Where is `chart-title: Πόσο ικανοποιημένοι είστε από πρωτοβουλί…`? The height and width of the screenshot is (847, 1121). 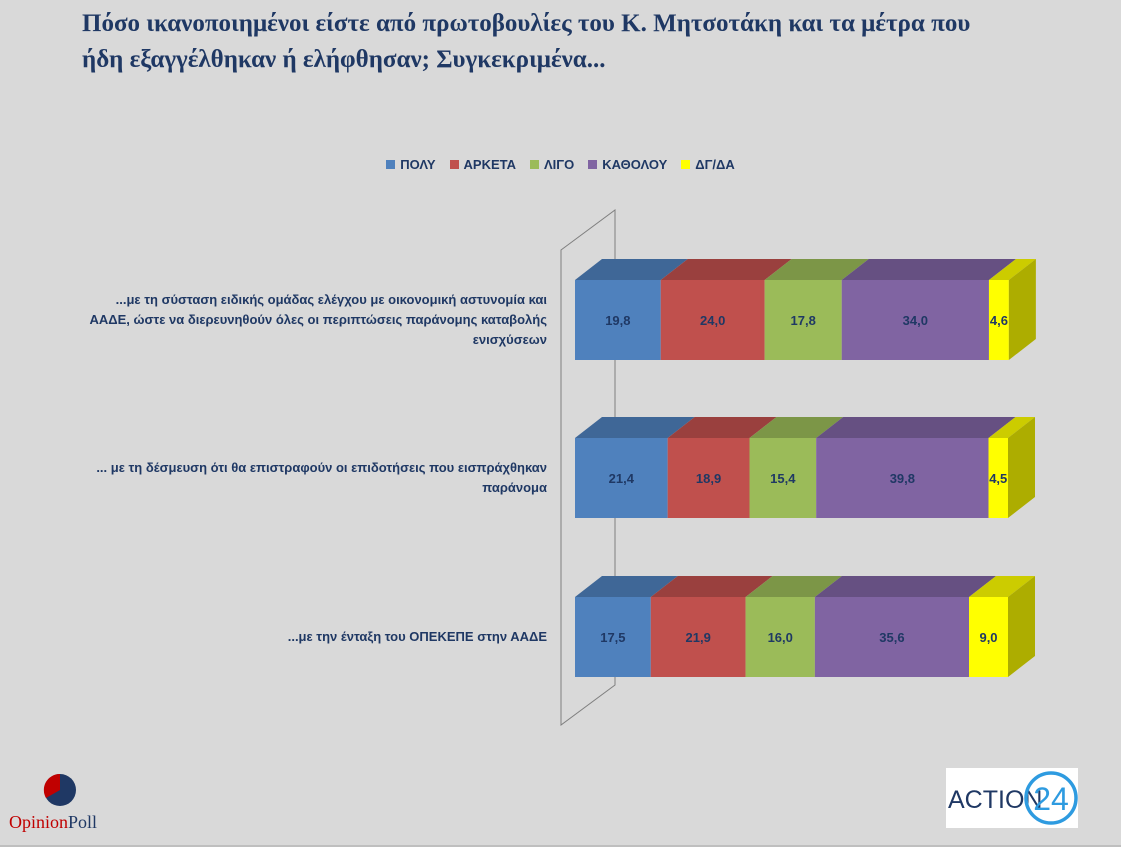 chart-title: Πόσο ικανοποιημένοι είστε από πρωτοβουλί… is located at coordinates (582, 42).